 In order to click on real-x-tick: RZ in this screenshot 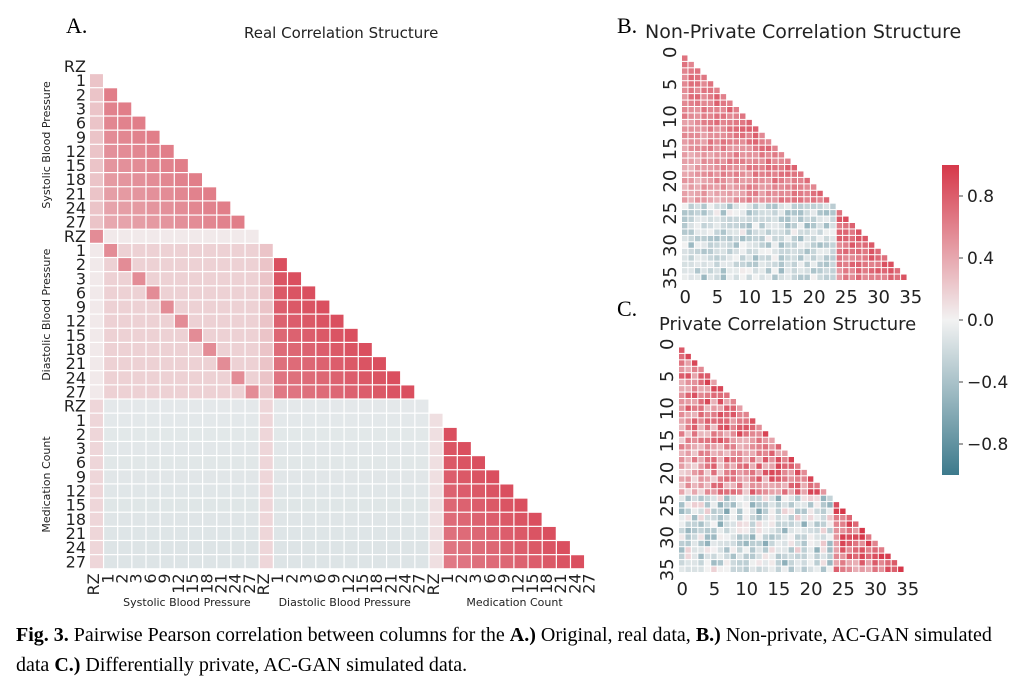, I will do `click(433, 584)`.